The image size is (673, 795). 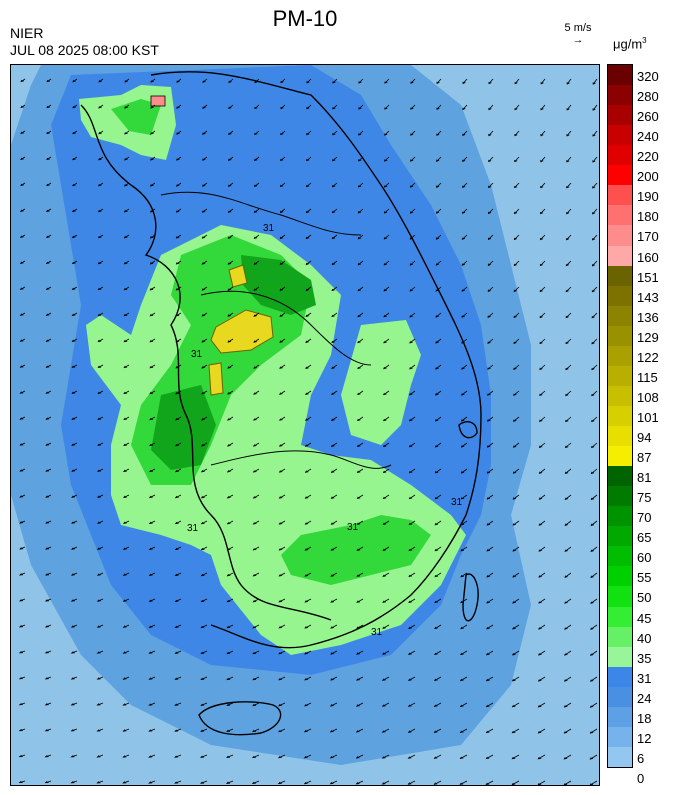 I want to click on green-zone-east, so click(x=381, y=382).